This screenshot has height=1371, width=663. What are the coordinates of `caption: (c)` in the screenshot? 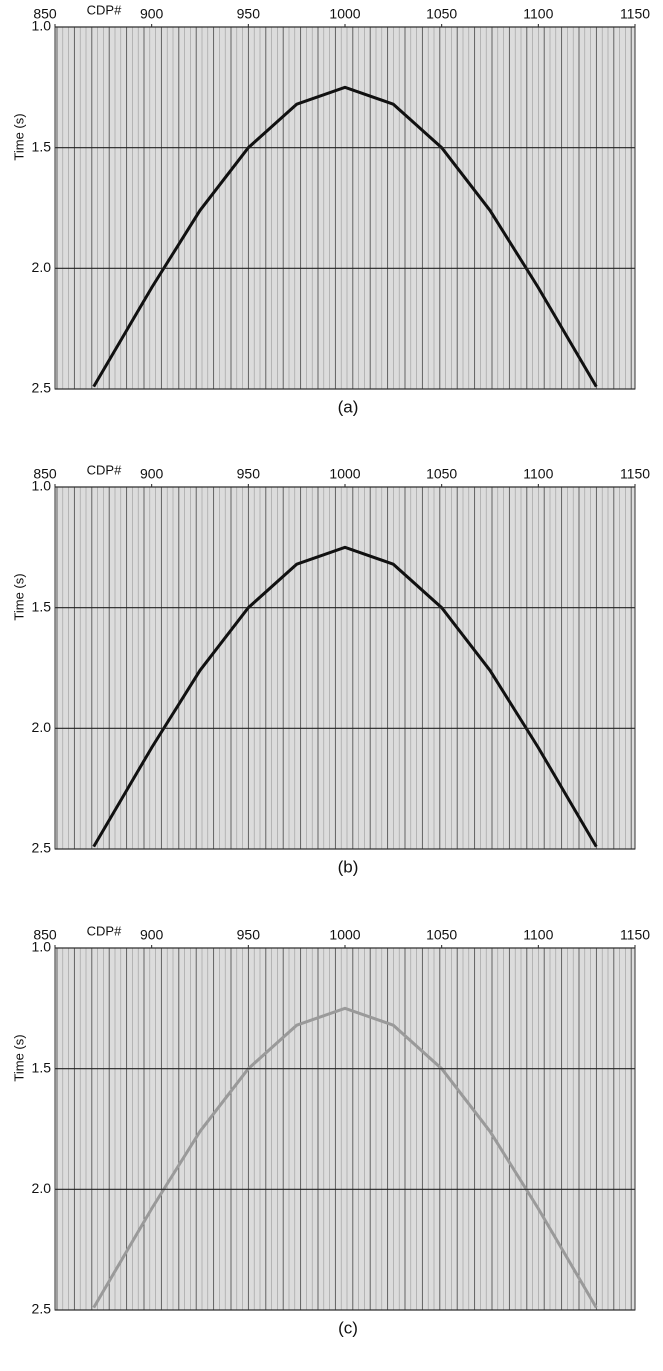 It's located at (348, 1327).